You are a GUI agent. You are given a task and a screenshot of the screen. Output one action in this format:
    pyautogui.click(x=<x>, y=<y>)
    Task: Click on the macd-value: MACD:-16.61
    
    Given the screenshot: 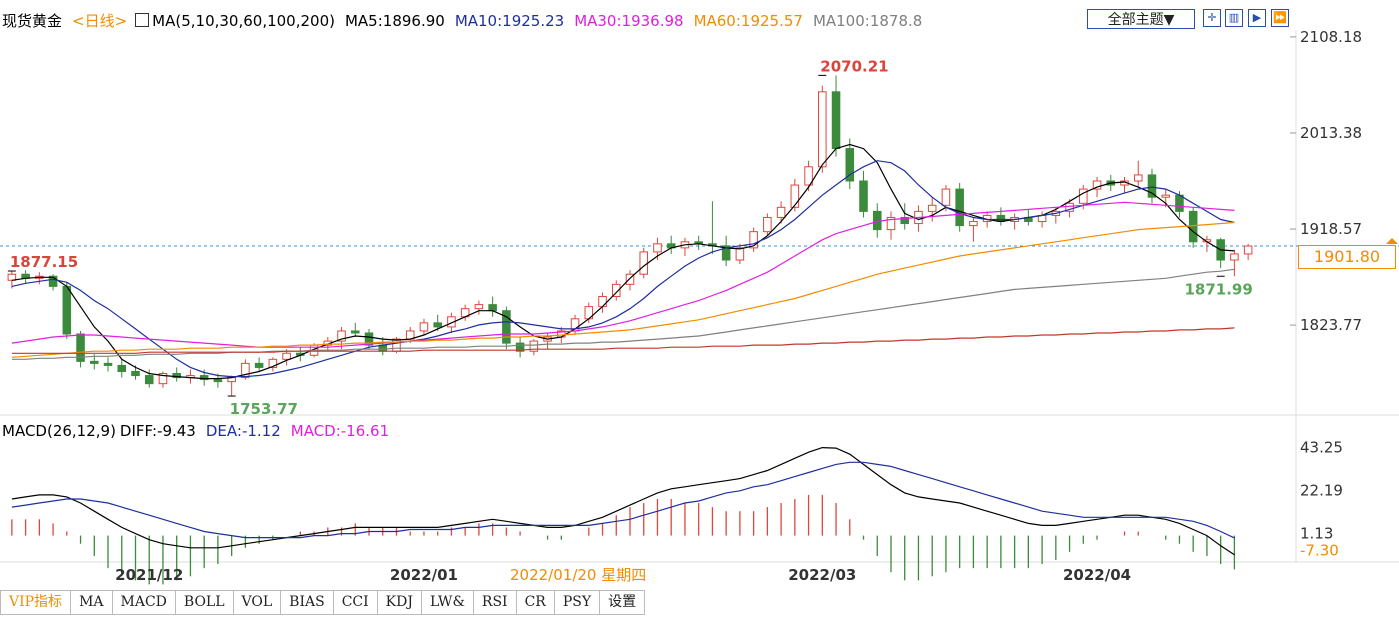 What is the action you would take?
    pyautogui.click(x=340, y=431)
    